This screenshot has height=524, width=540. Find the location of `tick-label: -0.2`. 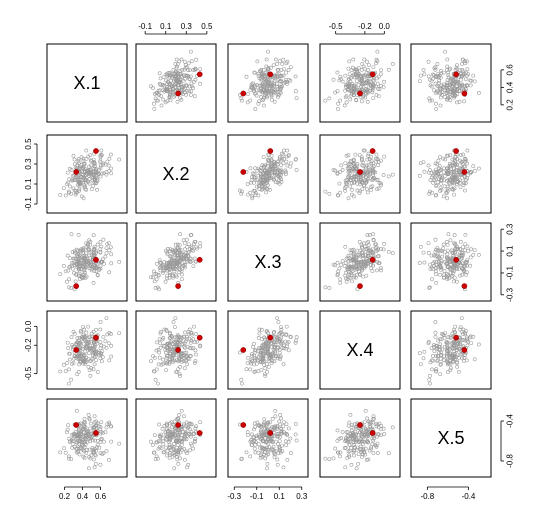

tick-label: -0.2 is located at coordinates (28, 345).